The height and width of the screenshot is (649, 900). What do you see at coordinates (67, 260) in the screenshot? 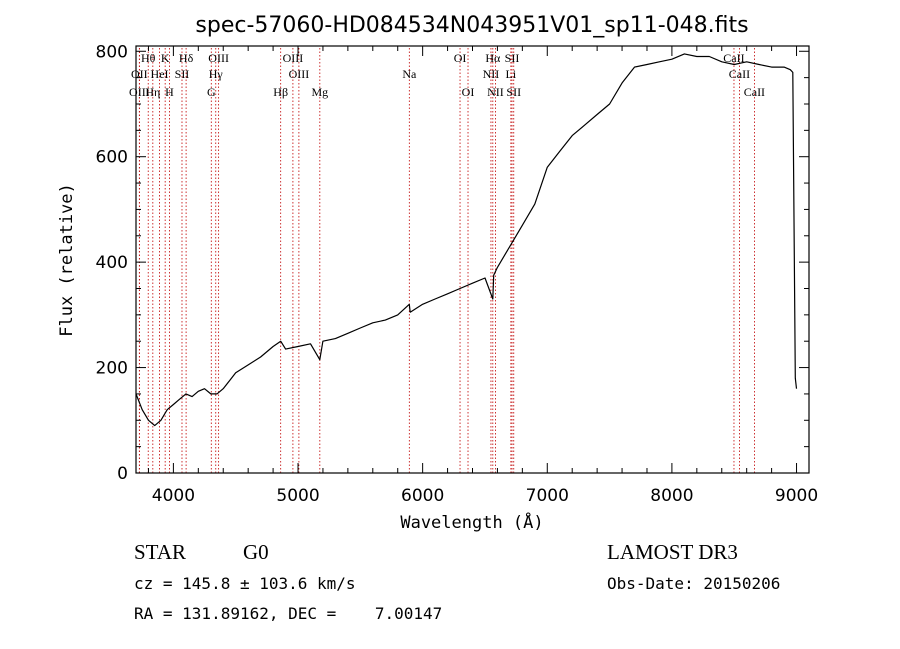
I see `y-axis-label: Flux (relative)` at bounding box center [67, 260].